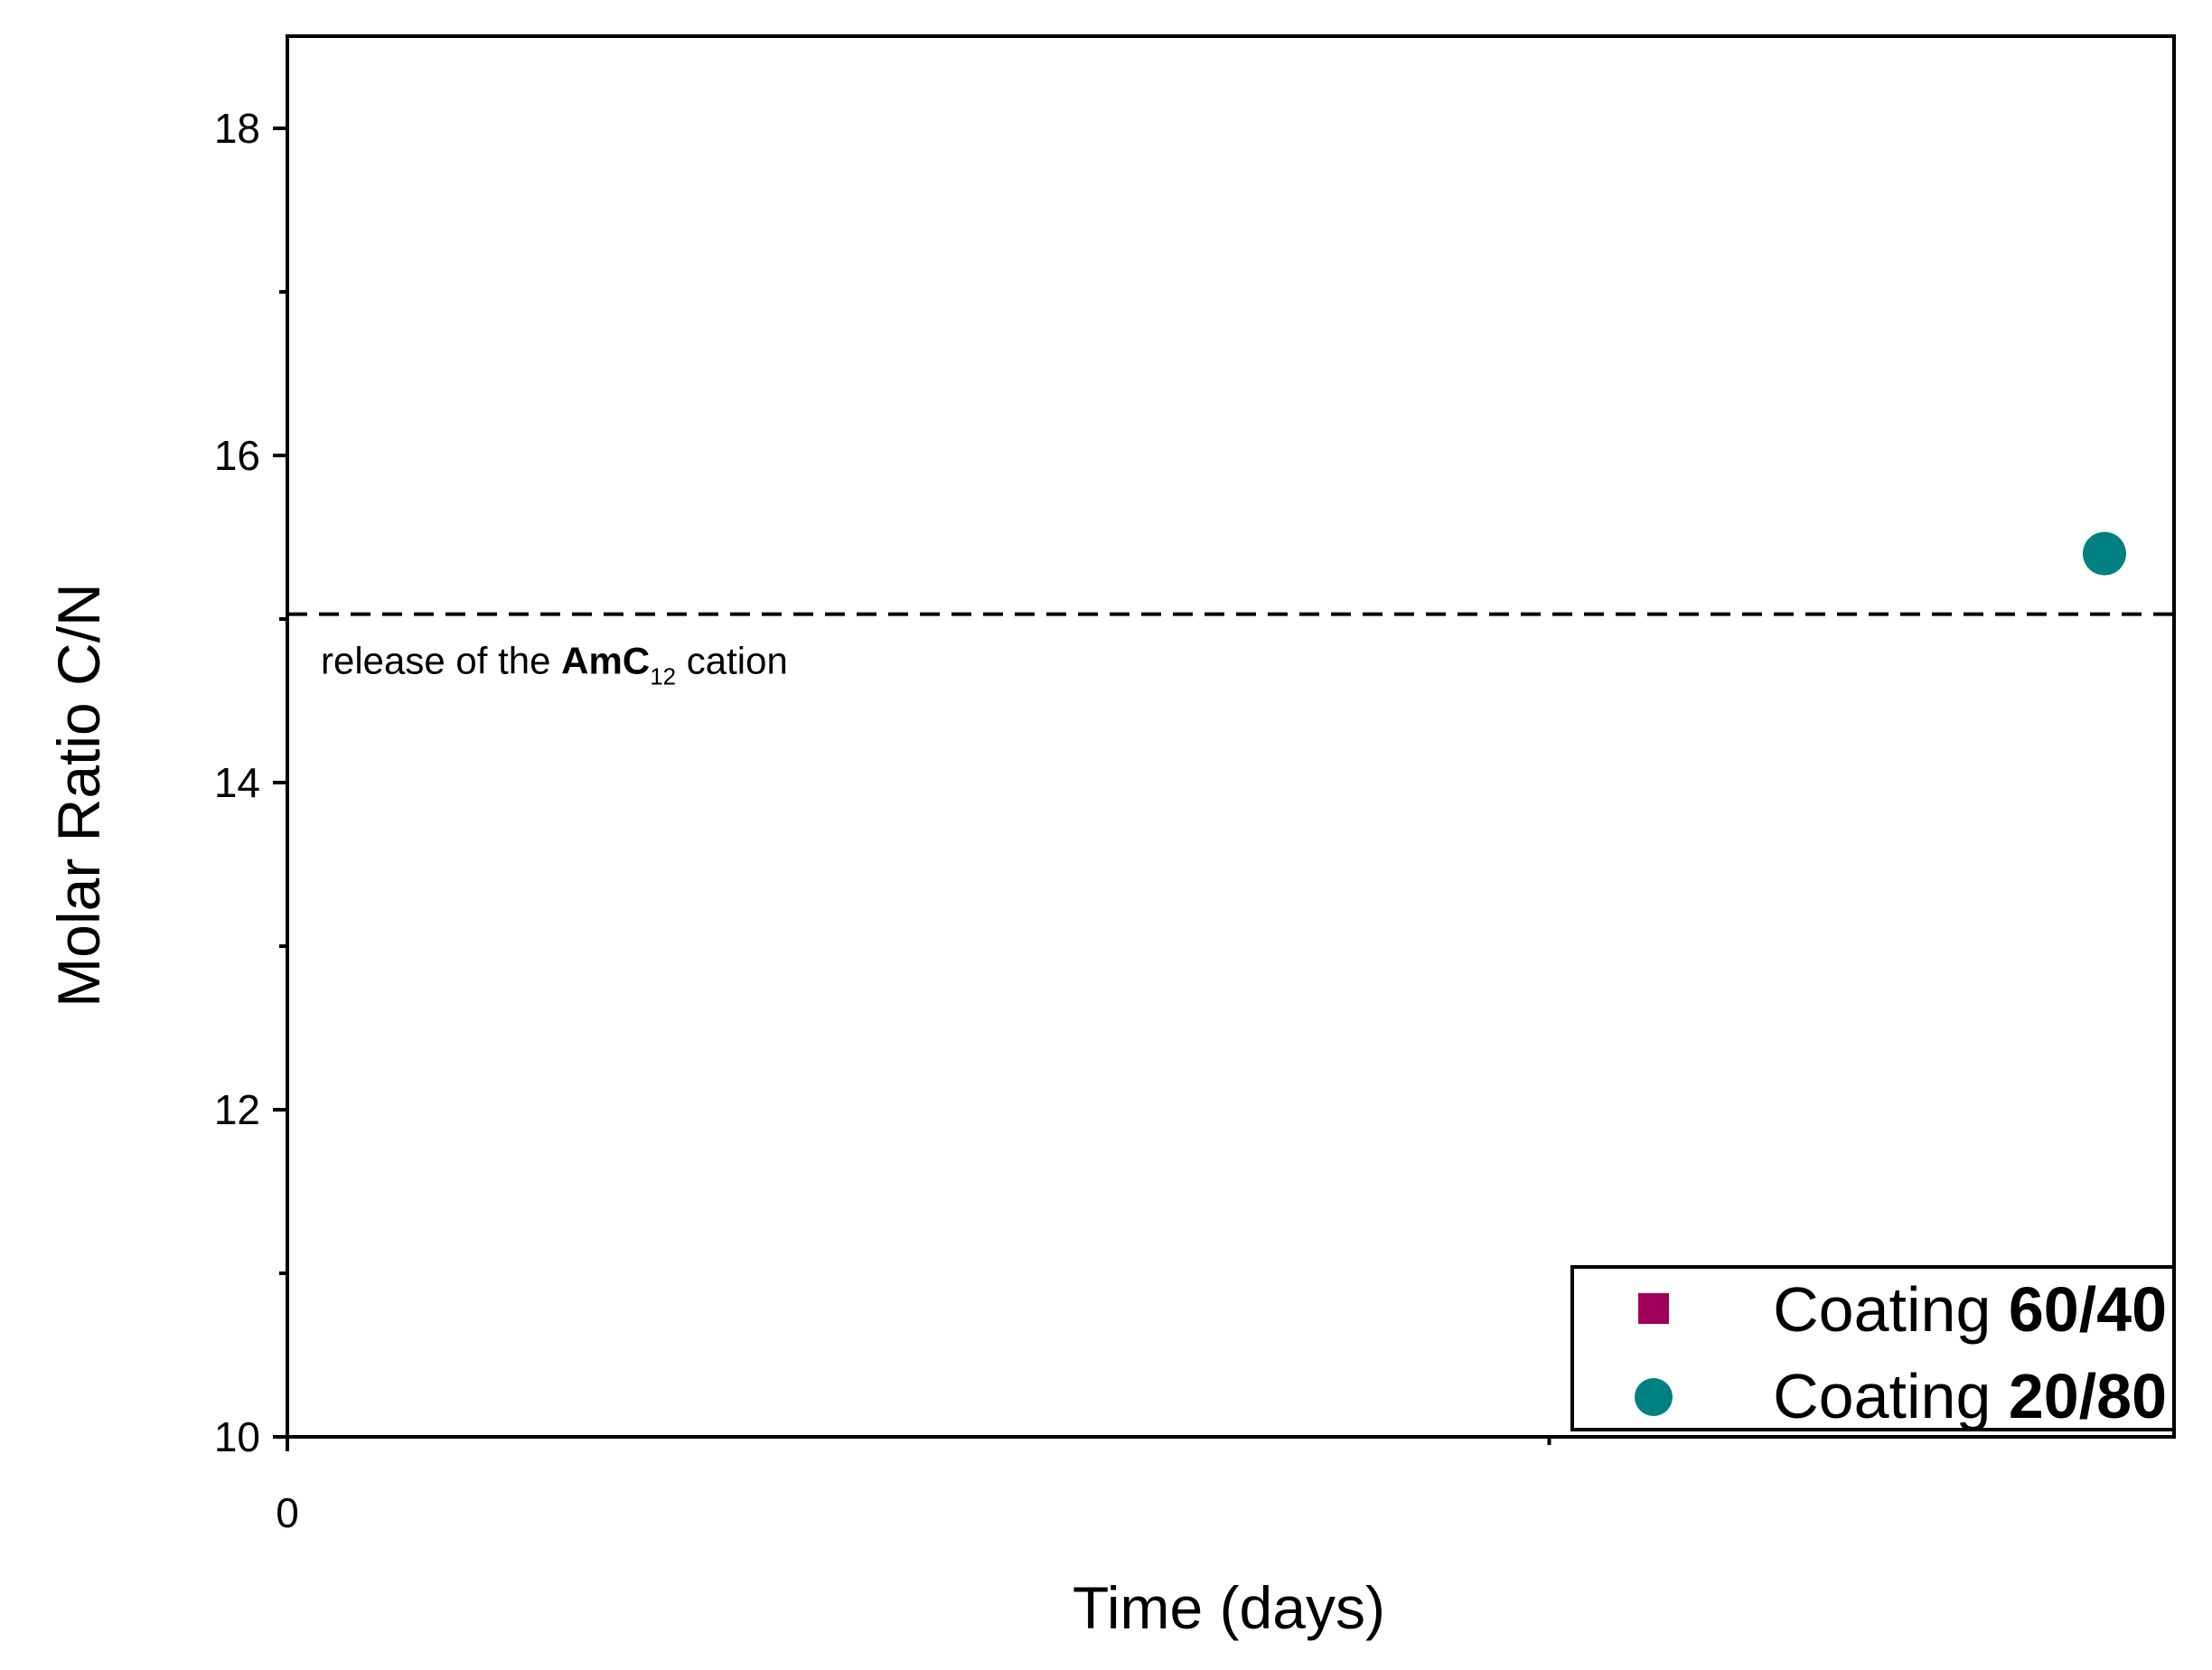  Describe the element at coordinates (913, 1486) in the screenshot. I see `x-axis: 010203040506070` at that location.